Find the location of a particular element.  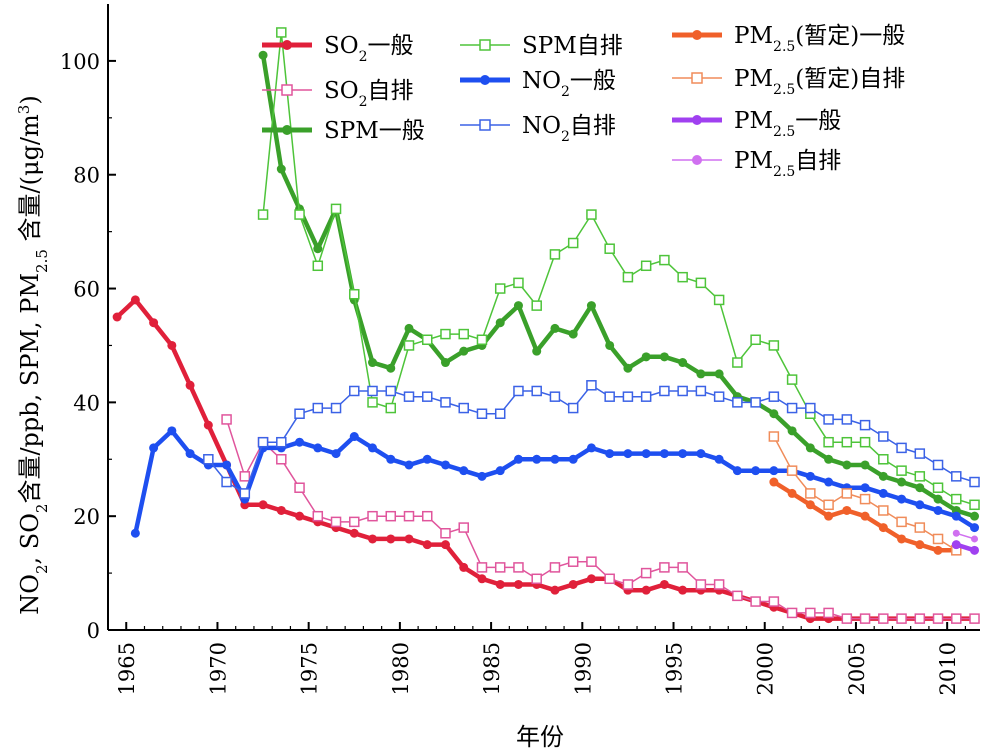

x-tick-label: 1980 is located at coordinates (401, 668).